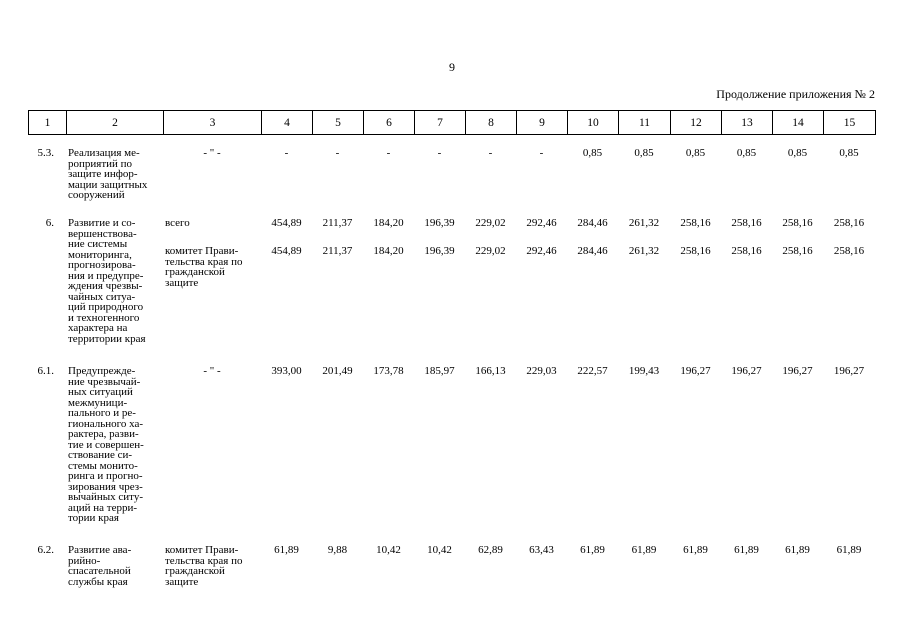  Describe the element at coordinates (337, 550) in the screenshot. I see `value-cell: 9,88` at that location.